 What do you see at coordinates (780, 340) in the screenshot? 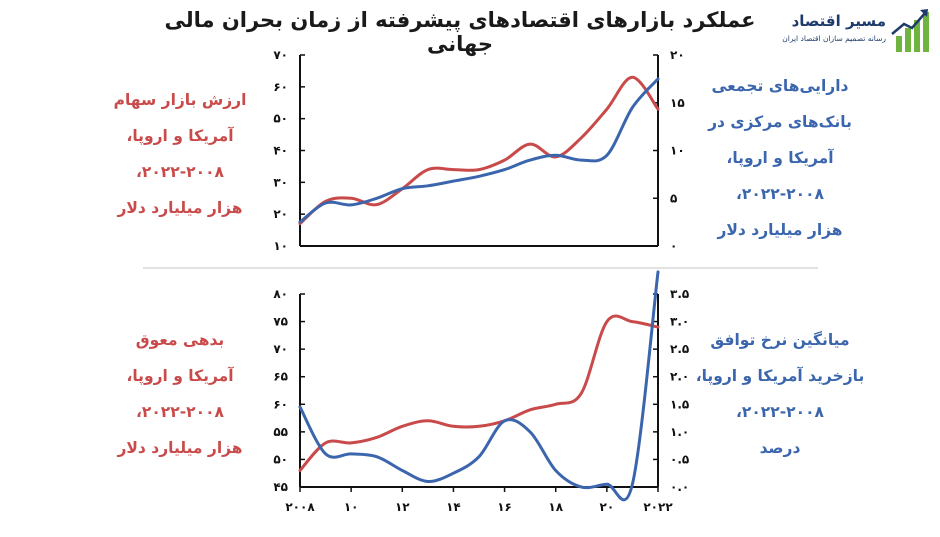
I see `label-line: میانگین نرخ توافق` at bounding box center [780, 340].